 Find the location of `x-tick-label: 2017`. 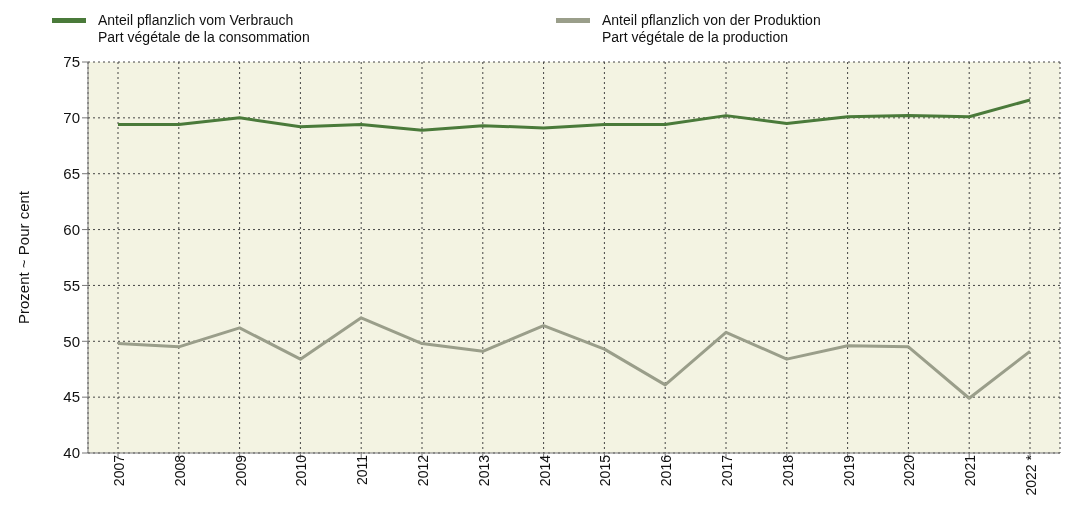

x-tick-label: 2017 is located at coordinates (726, 470).